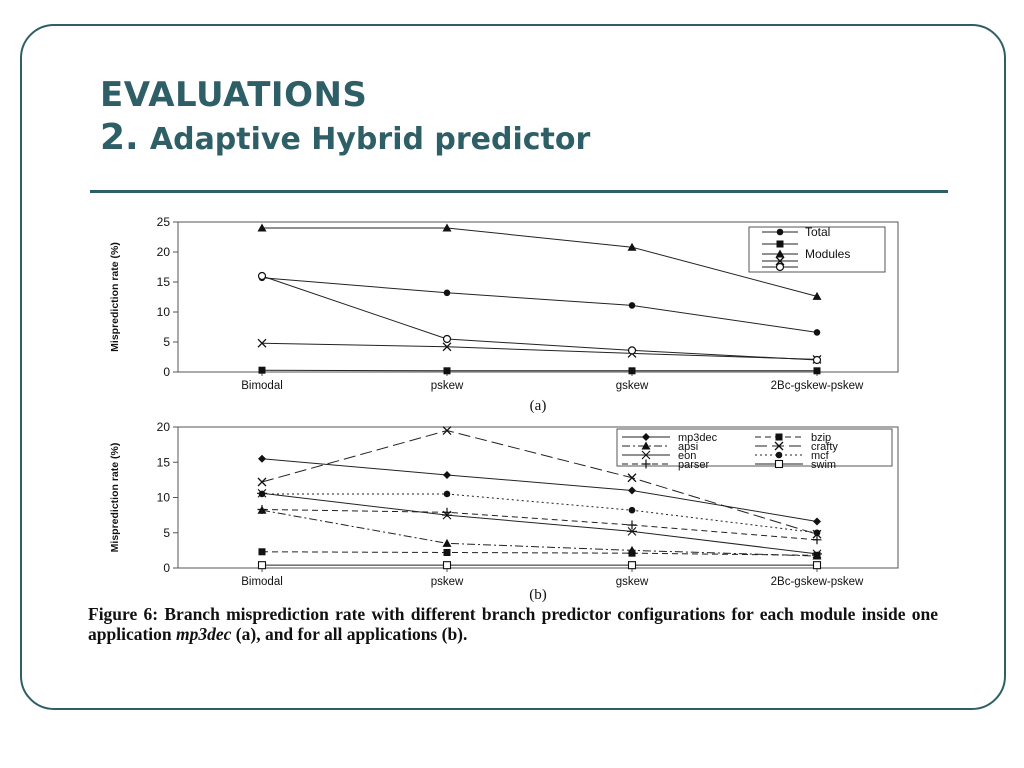 The width and height of the screenshot is (1024, 768). I want to click on x-tick-label: Bimodal, so click(262, 582).